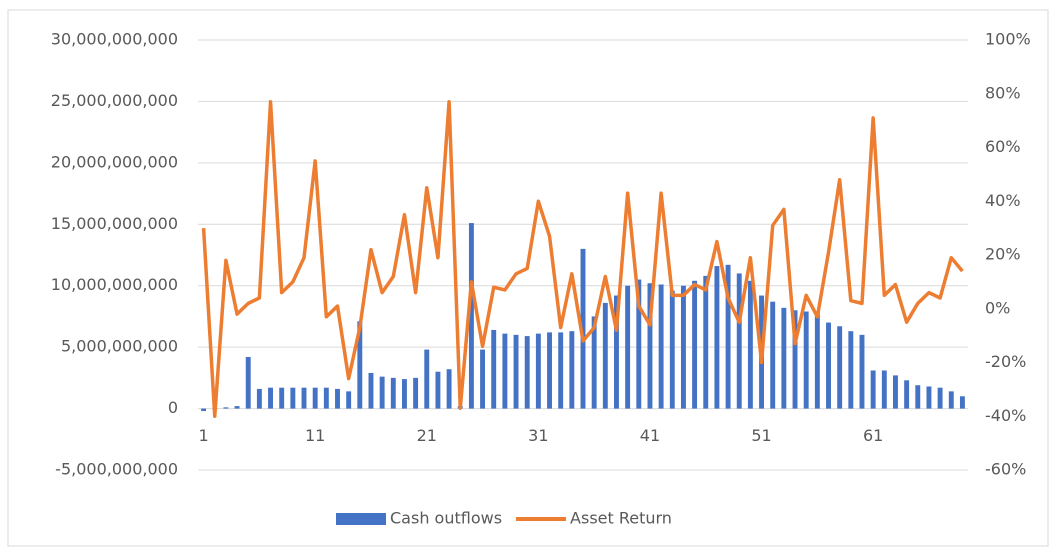  Describe the element at coordinates (1003, 146) in the screenshot. I see `y2-tick-label: 60%` at that location.